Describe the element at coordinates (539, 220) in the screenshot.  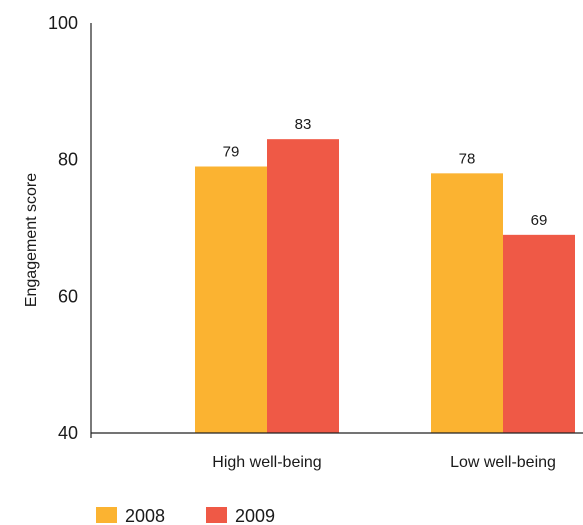
I see `data-label-2009-1: 69` at that location.